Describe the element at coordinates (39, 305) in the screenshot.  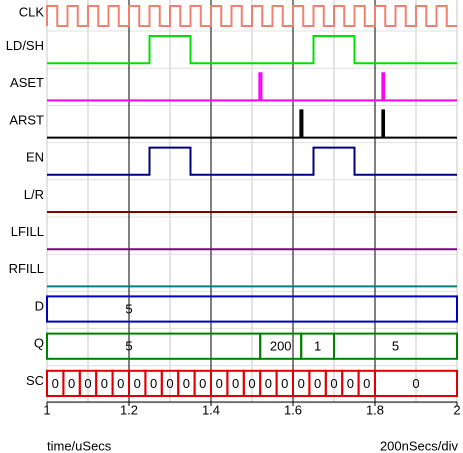
I see `signal-name: D` at that location.